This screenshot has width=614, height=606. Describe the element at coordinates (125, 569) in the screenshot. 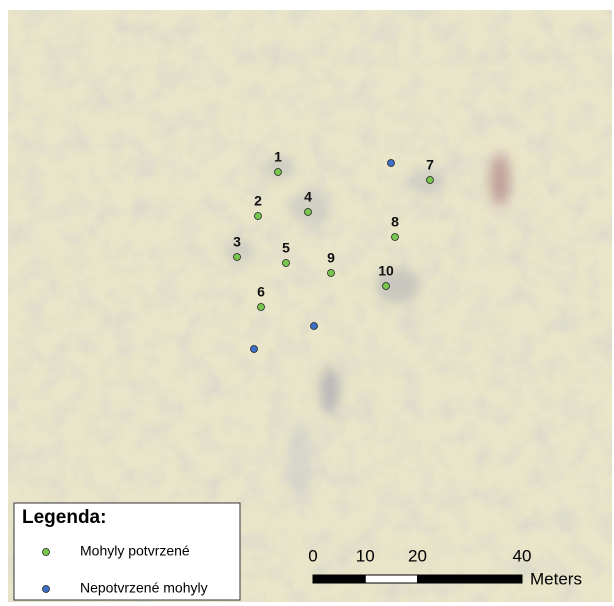

I see `legend-items: Mohyly potvrzené Nepotvrzené mohyly` at that location.